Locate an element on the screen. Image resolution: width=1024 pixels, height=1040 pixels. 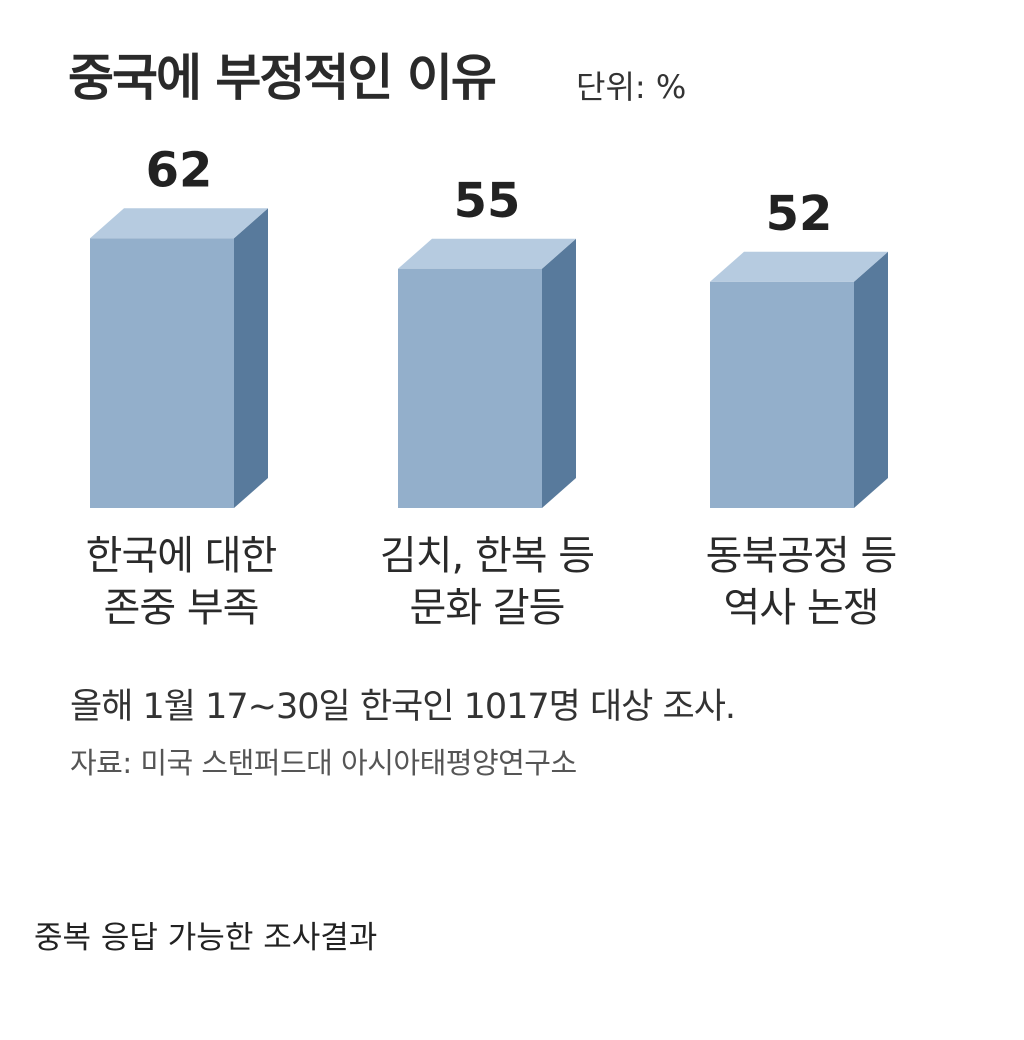
bar-3-top is located at coordinates (799, 266).